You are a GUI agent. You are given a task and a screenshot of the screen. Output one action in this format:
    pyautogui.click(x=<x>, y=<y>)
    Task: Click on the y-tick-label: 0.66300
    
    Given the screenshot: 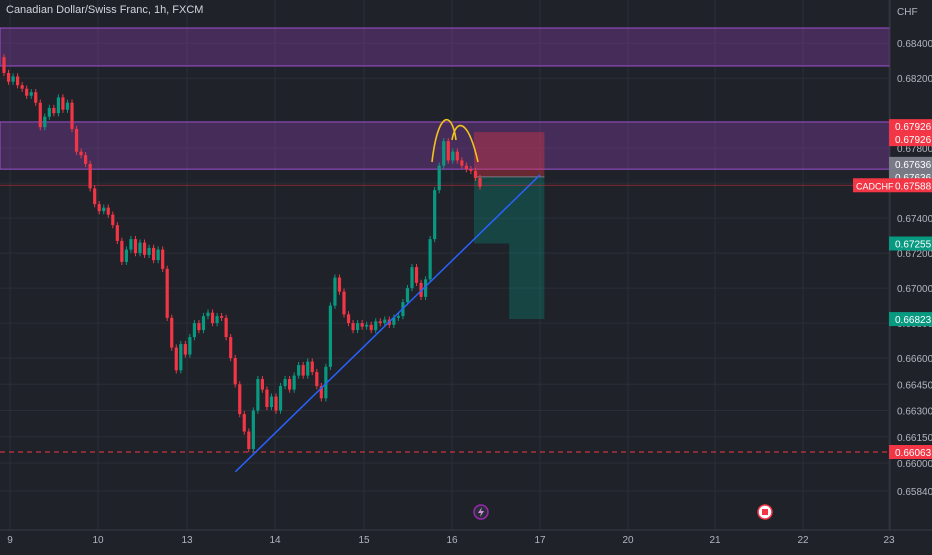 What is the action you would take?
    pyautogui.click(x=914, y=412)
    